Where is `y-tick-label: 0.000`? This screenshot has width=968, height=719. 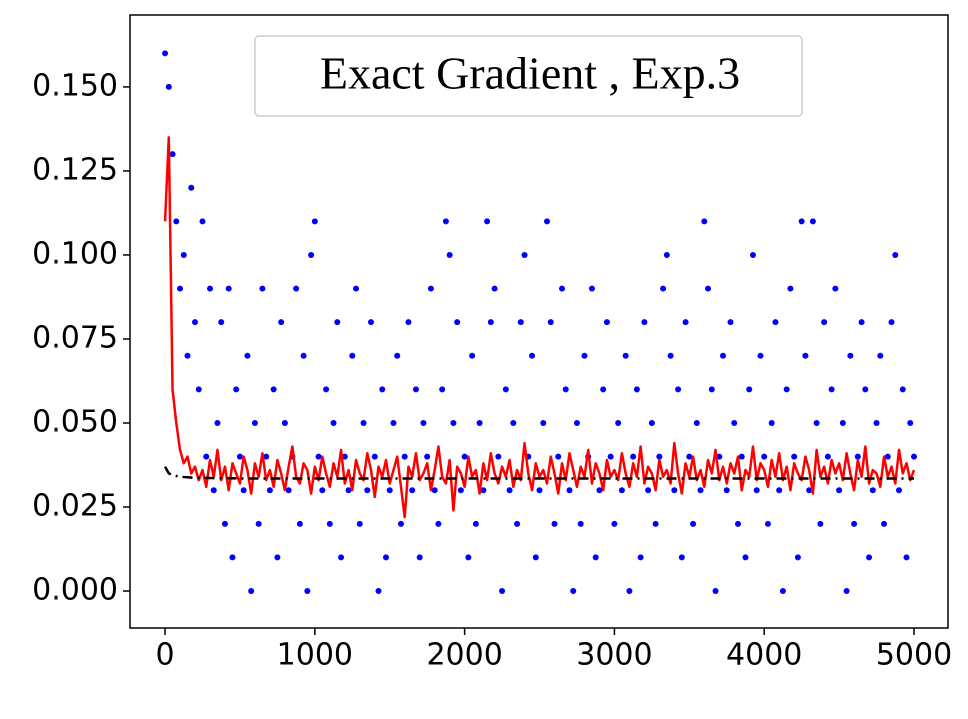
y-tick-label: 0.000 is located at coordinates (75, 590).